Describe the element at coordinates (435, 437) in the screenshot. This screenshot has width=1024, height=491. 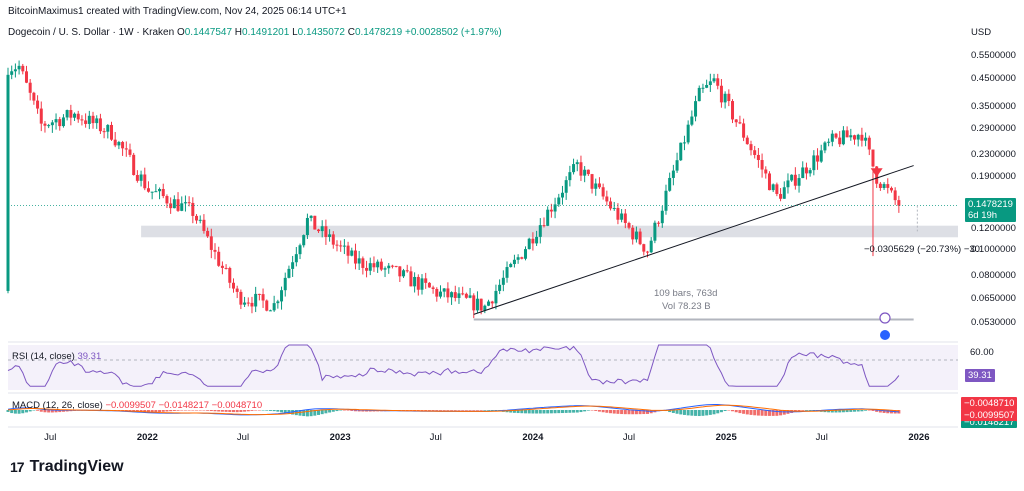
I see `x-axis-label: Jul` at that location.